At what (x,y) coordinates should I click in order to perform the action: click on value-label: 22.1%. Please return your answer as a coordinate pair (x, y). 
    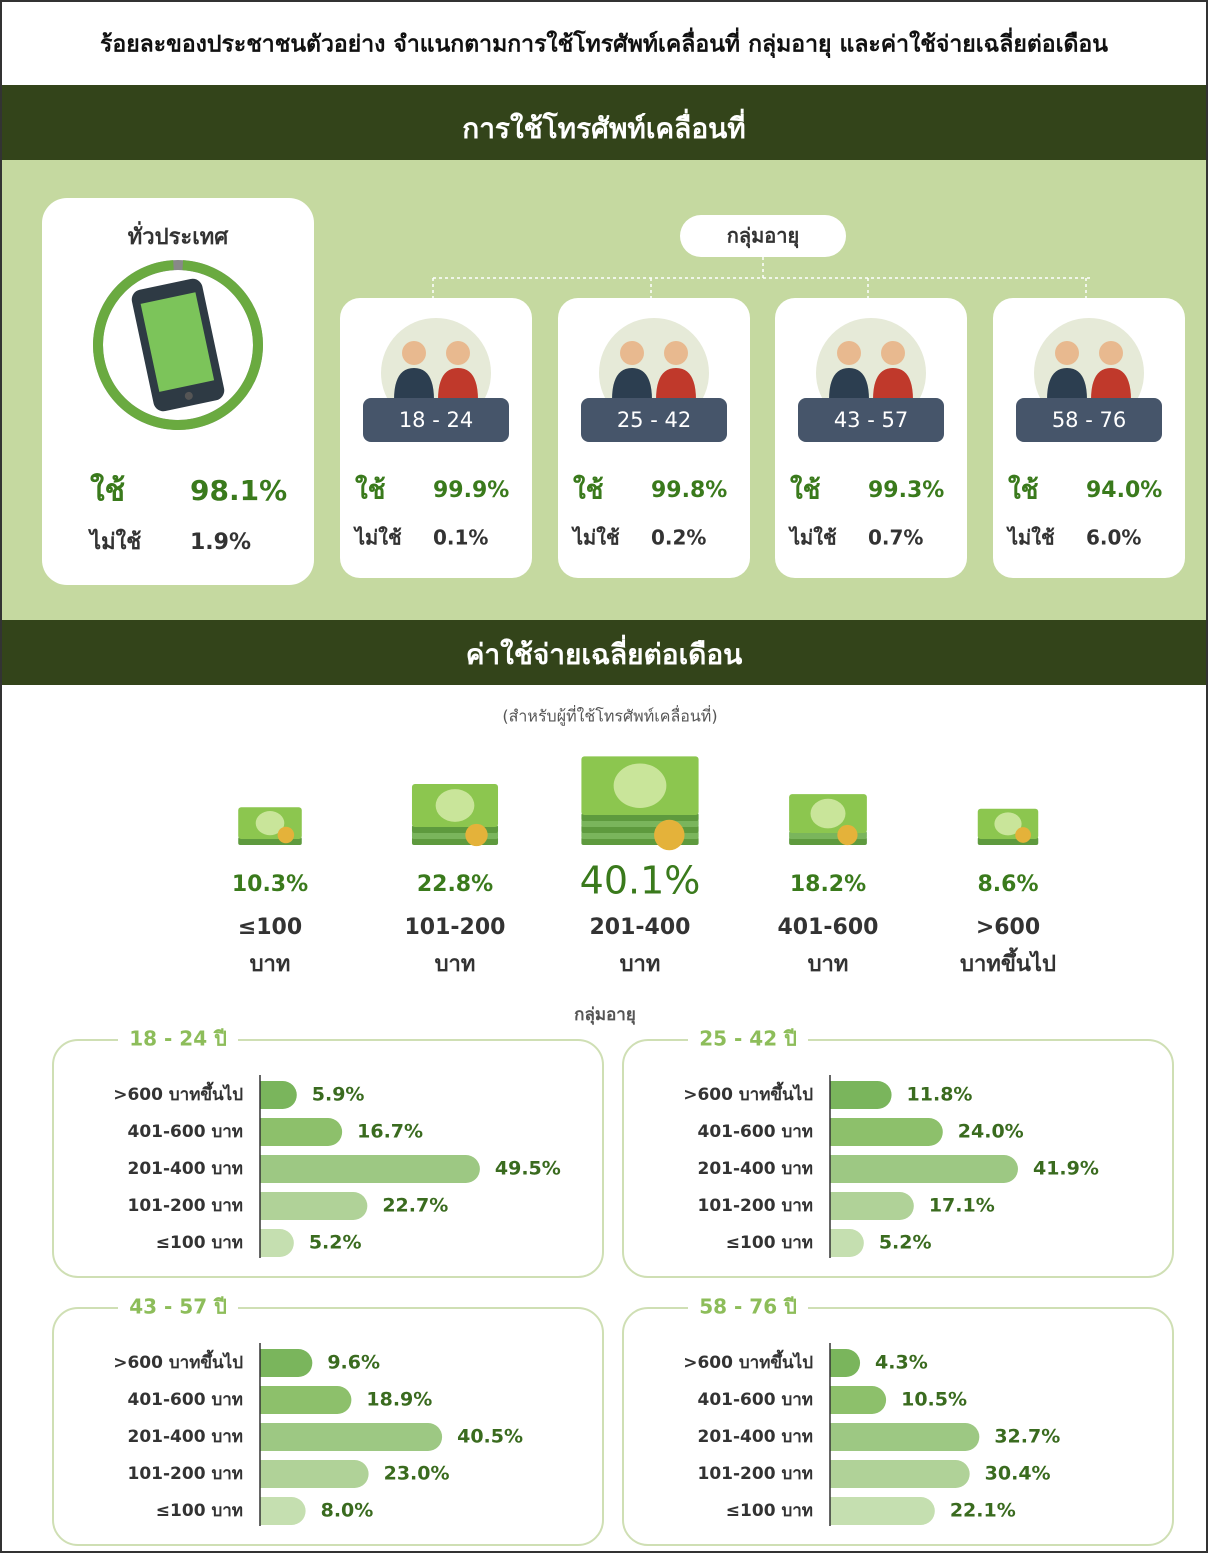
    Looking at the image, I should click on (983, 1511).